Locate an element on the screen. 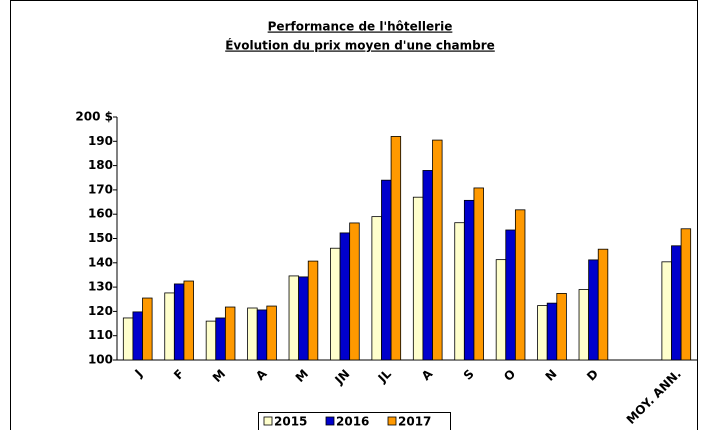  x-tick-label: D is located at coordinates (592, 375).